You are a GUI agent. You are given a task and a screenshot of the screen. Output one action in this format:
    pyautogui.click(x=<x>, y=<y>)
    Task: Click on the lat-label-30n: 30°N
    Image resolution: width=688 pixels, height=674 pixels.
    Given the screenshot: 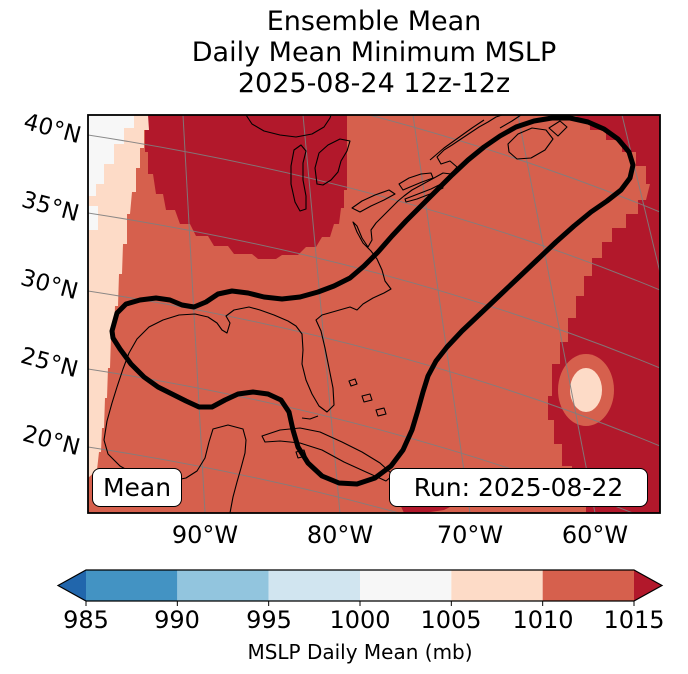 What is the action you would take?
    pyautogui.click(x=49, y=285)
    